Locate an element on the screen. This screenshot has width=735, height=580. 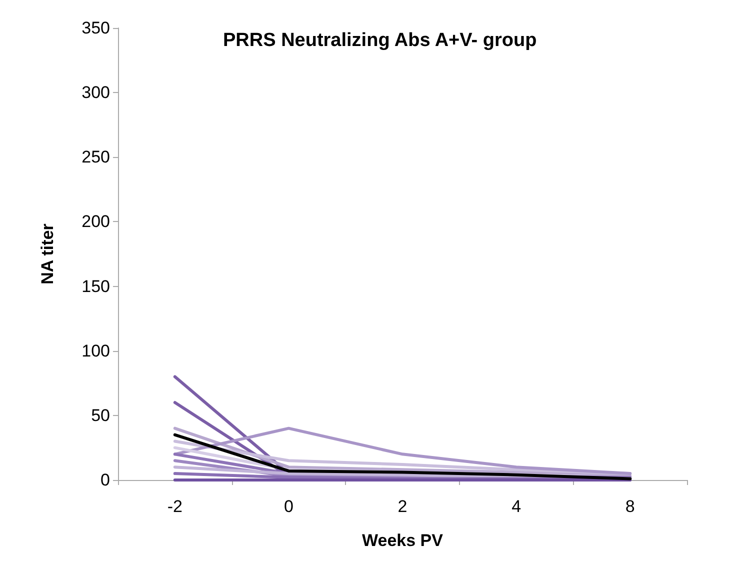
y-tick-label: 200 is located at coordinates (96, 222).